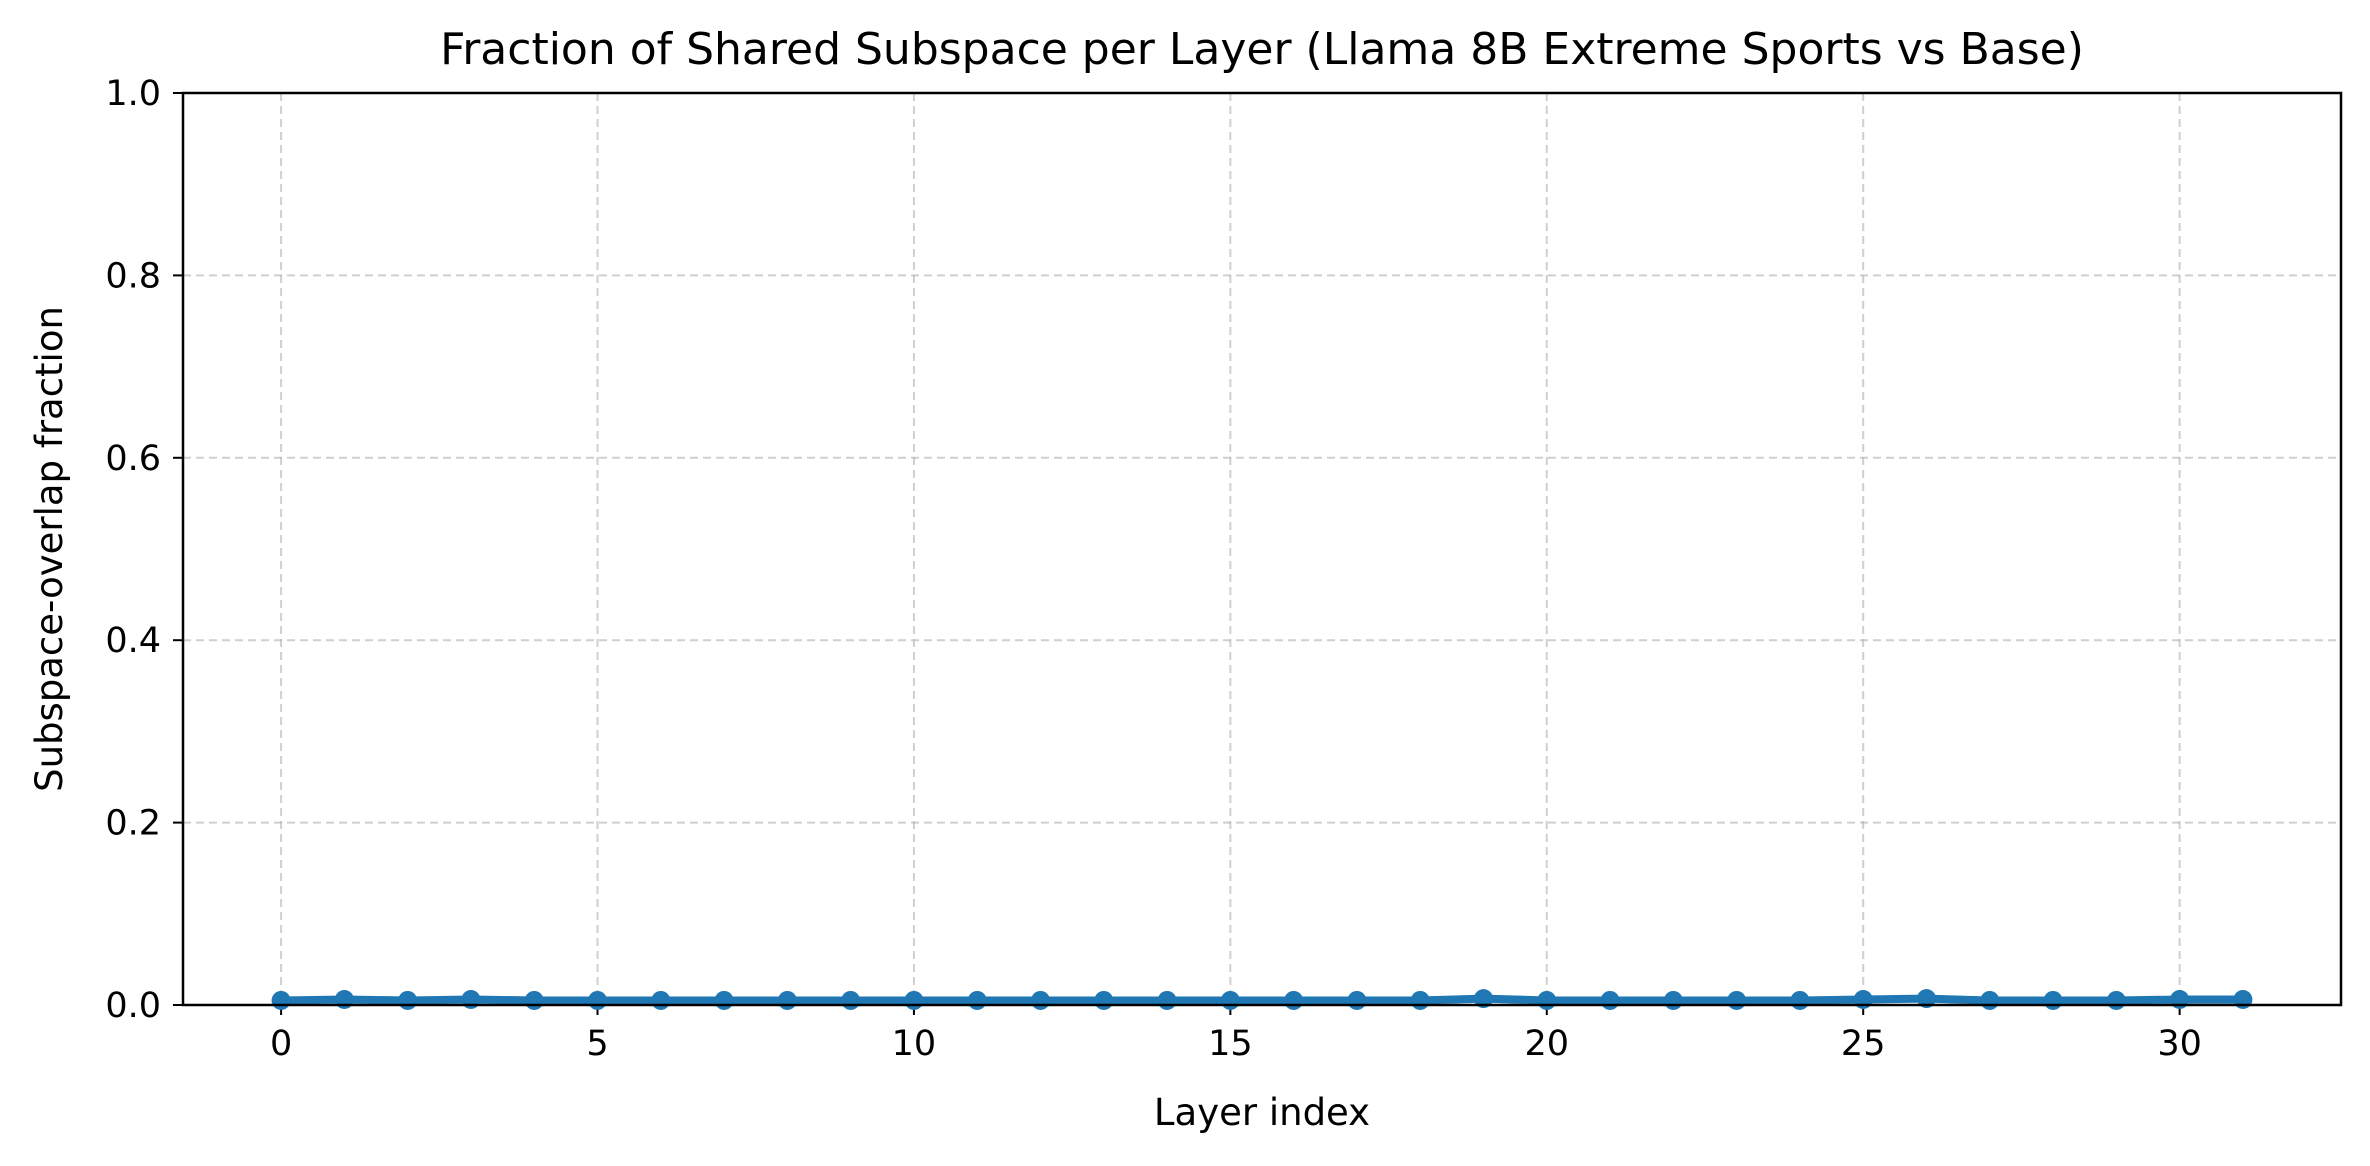 The width and height of the screenshot is (2370, 1166). What do you see at coordinates (914, 1044) in the screenshot?
I see `x-tick-label: 10` at bounding box center [914, 1044].